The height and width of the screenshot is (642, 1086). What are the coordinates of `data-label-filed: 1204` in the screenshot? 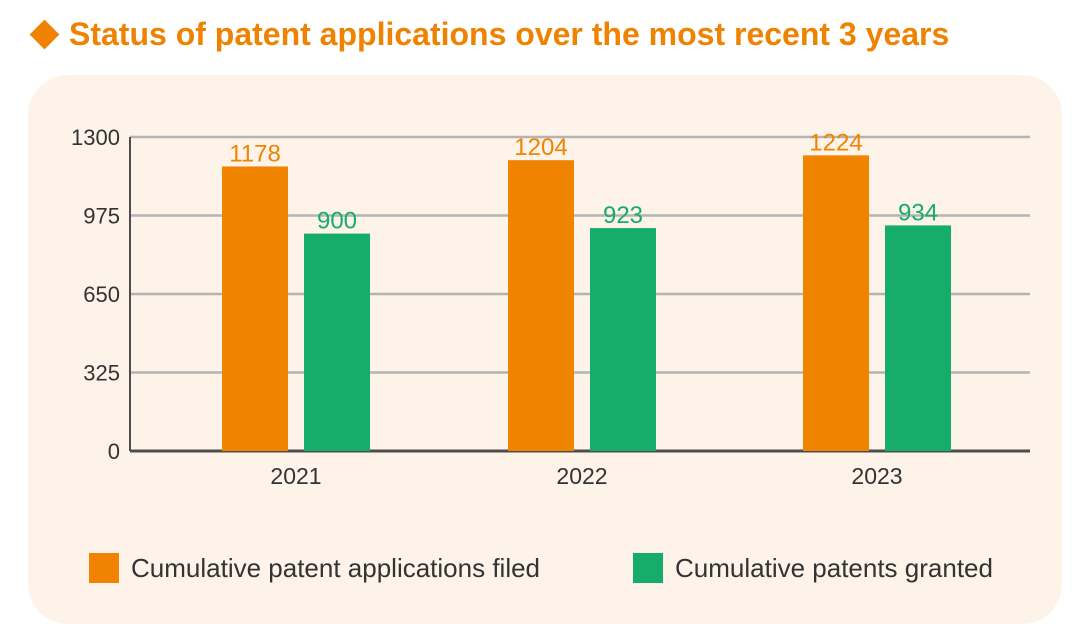 It's located at (540, 147).